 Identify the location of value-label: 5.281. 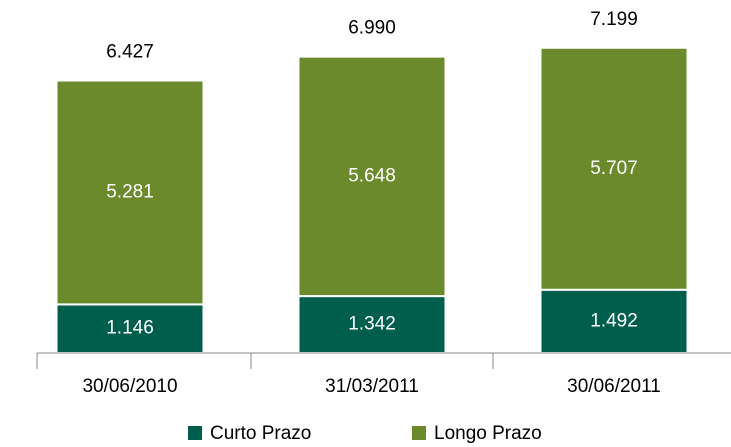
(130, 191).